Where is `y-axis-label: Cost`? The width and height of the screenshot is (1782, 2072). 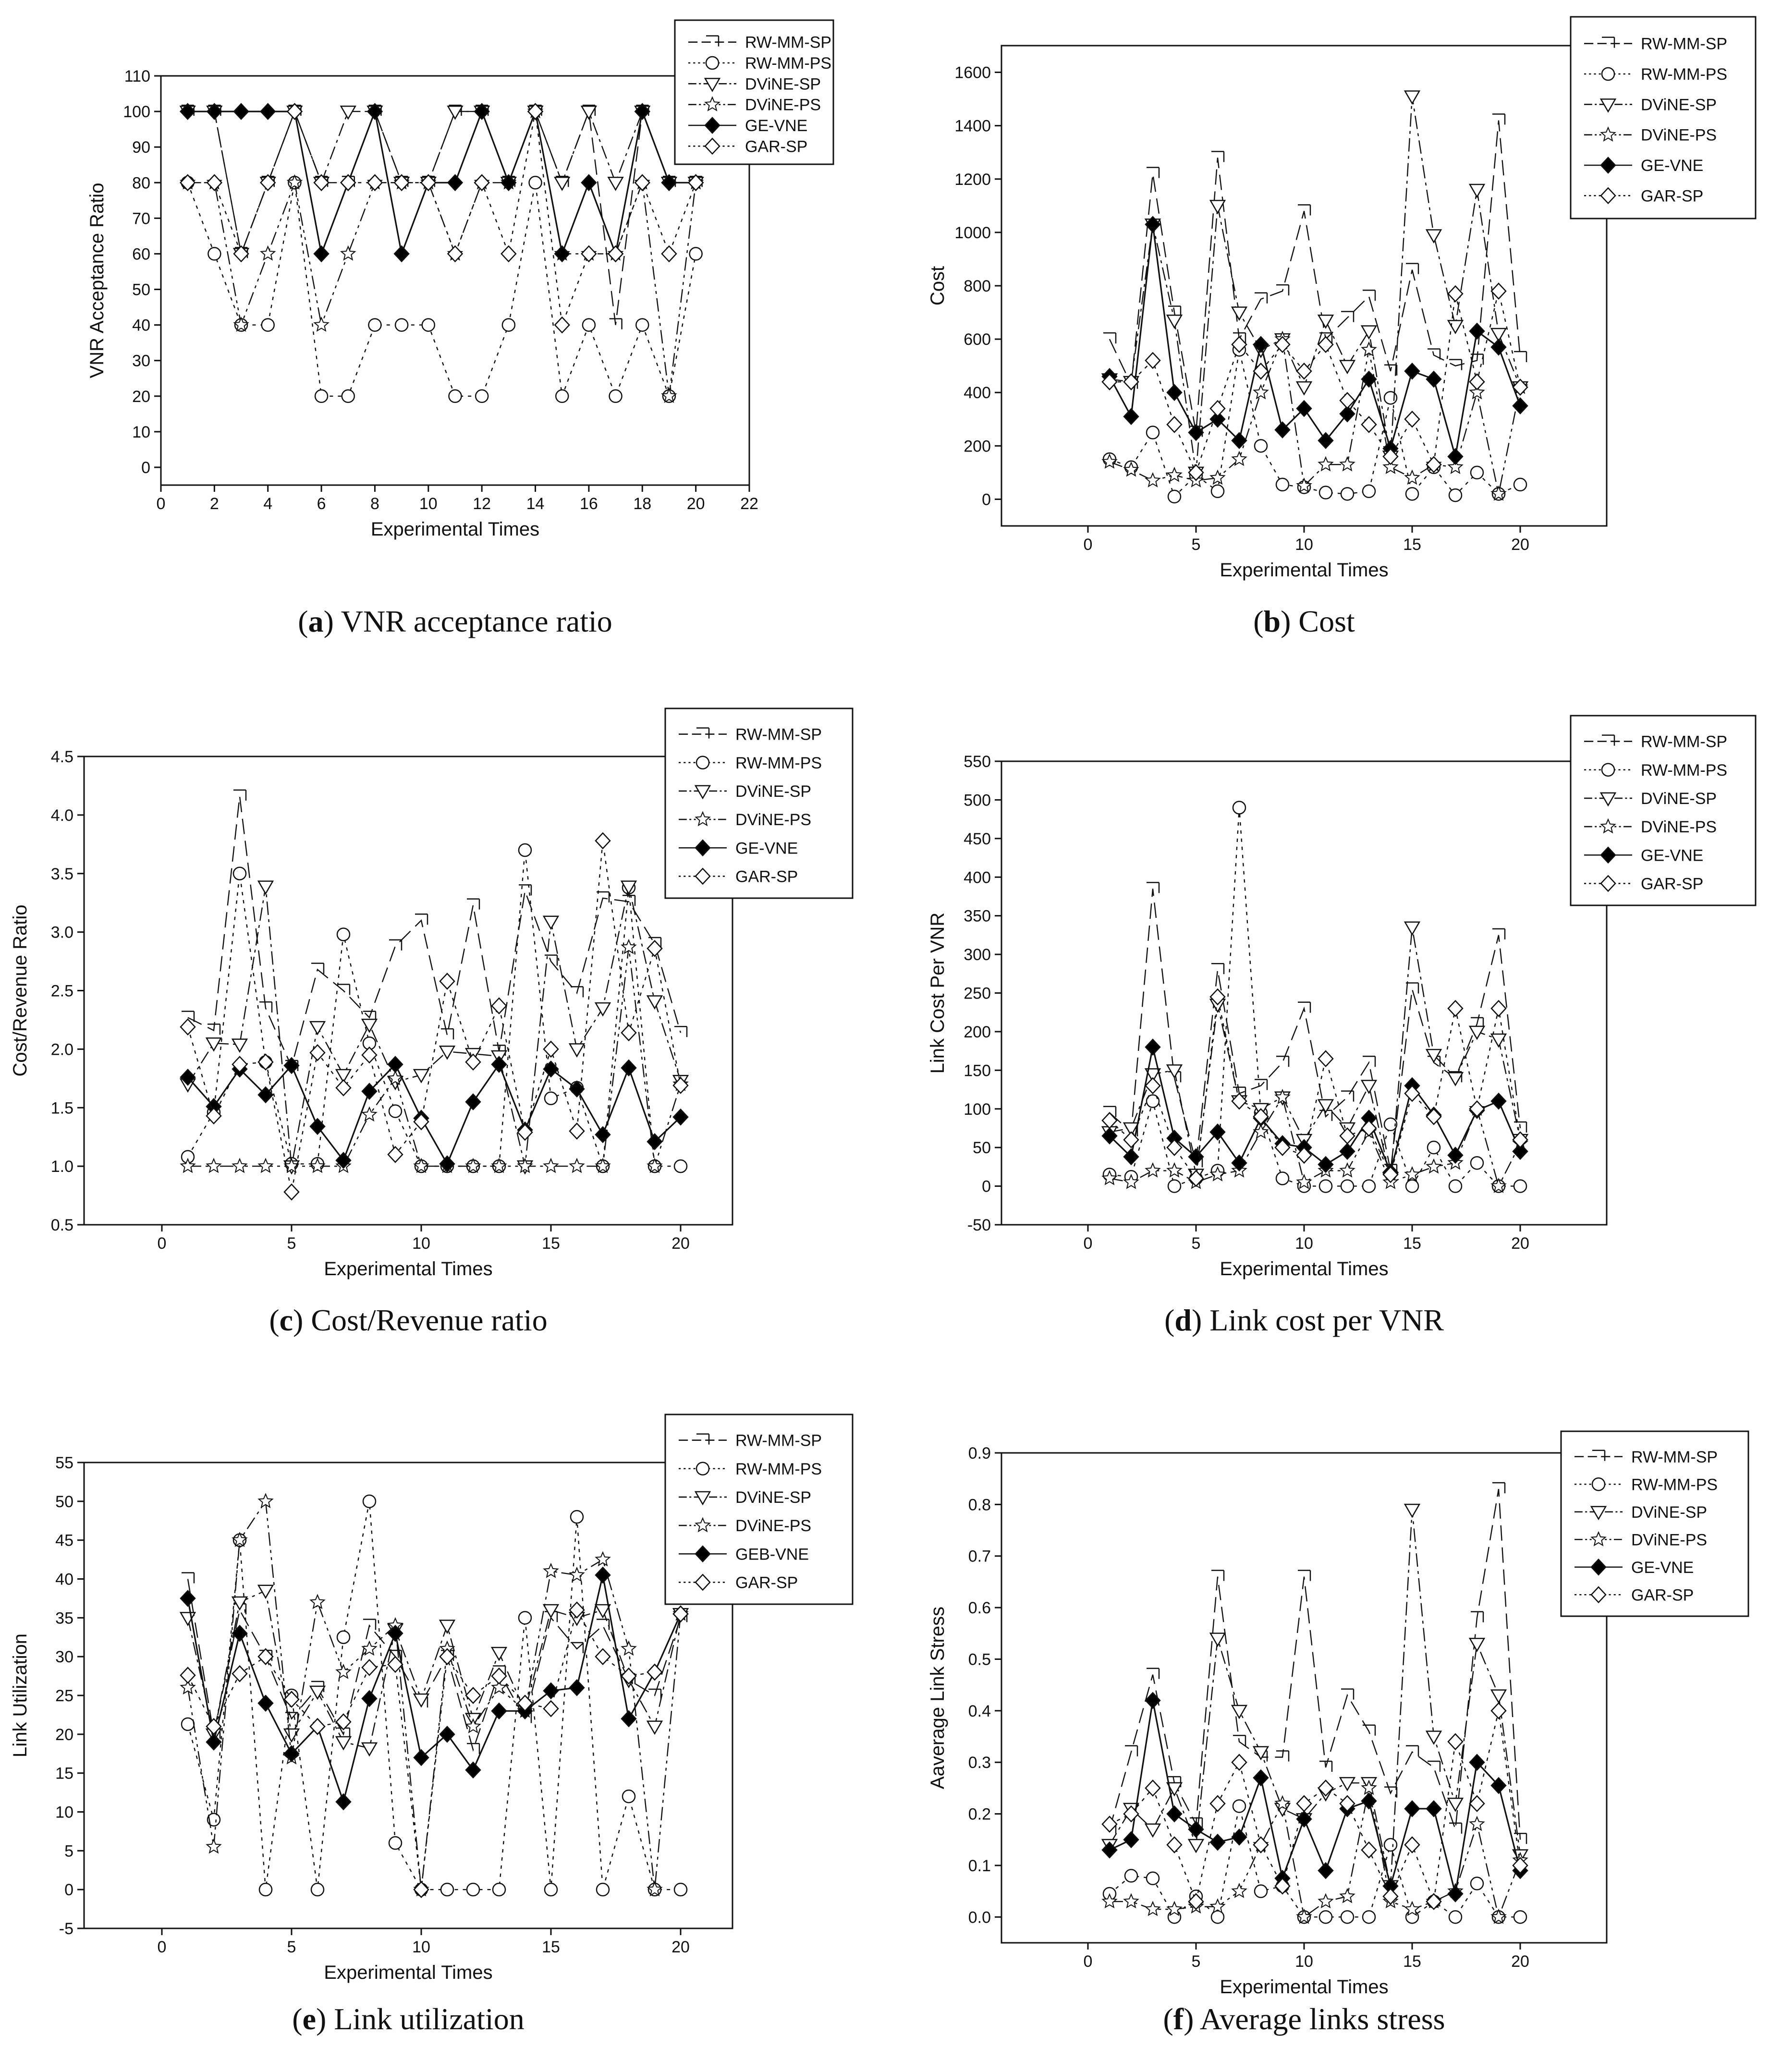
y-axis-label: Cost is located at coordinates (937, 285).